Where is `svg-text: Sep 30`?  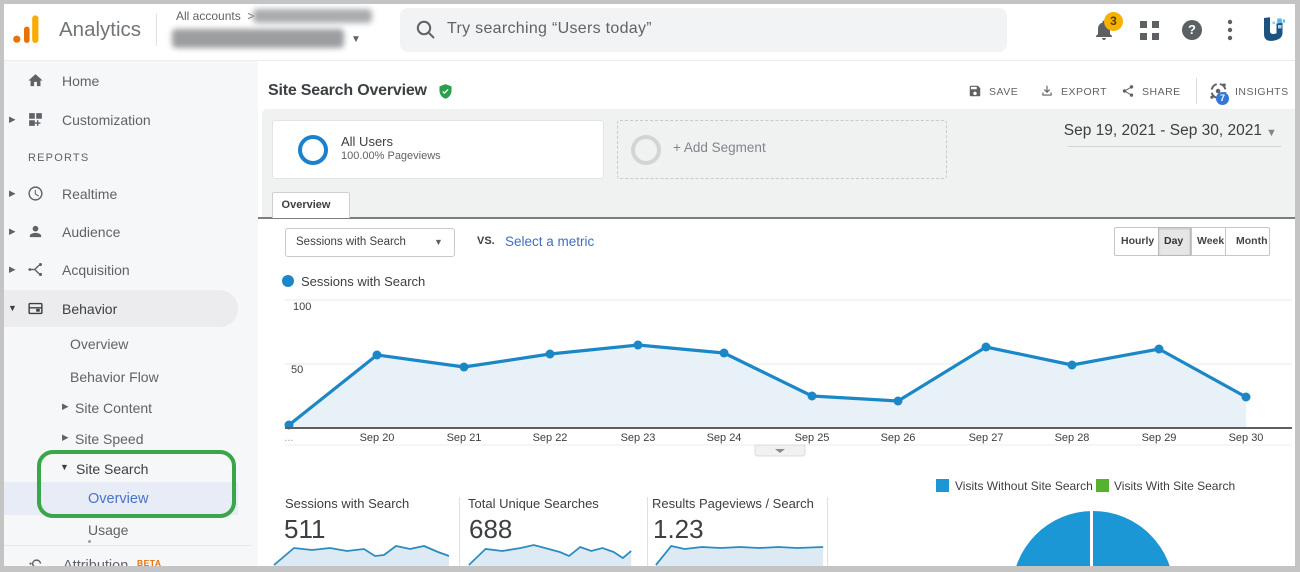
svg-text: Sep 30 is located at coordinates (1246, 438).